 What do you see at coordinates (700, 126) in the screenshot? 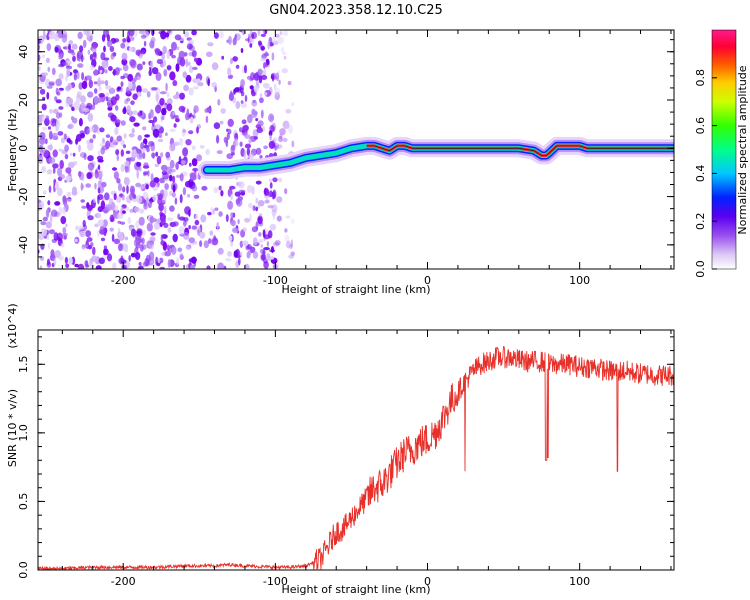
I see `colorbar-tick-label: 0.6` at bounding box center [700, 126].